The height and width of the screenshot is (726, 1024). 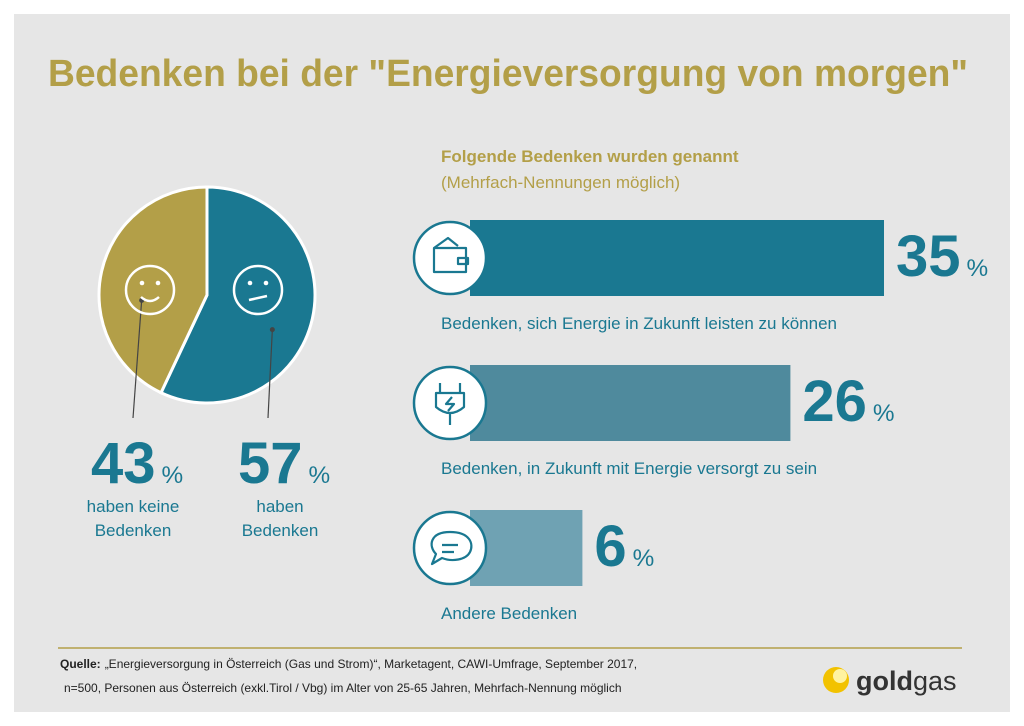 I want to click on value-label: 6%, so click(x=624, y=546).